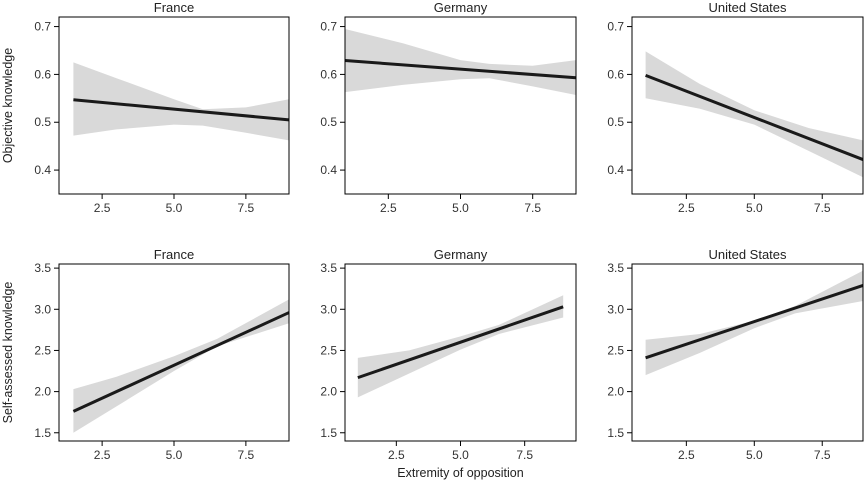 The width and height of the screenshot is (864, 481). I want to click on panel-6: 2.5 5.0 7.5 1.5 2.0 2.5 3.0 3.5 United States, so click(735, 354).